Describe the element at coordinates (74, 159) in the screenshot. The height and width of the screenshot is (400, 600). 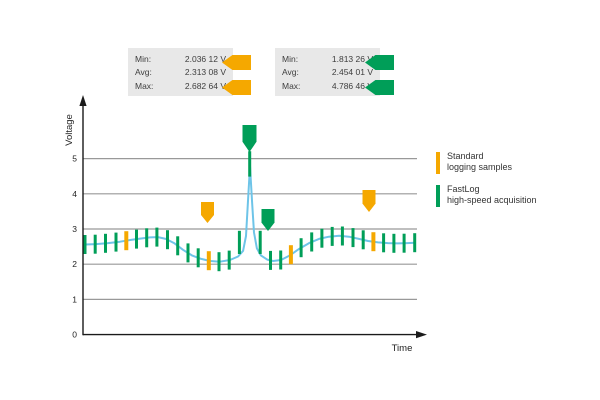
I see `y-tick-label: 5` at that location.